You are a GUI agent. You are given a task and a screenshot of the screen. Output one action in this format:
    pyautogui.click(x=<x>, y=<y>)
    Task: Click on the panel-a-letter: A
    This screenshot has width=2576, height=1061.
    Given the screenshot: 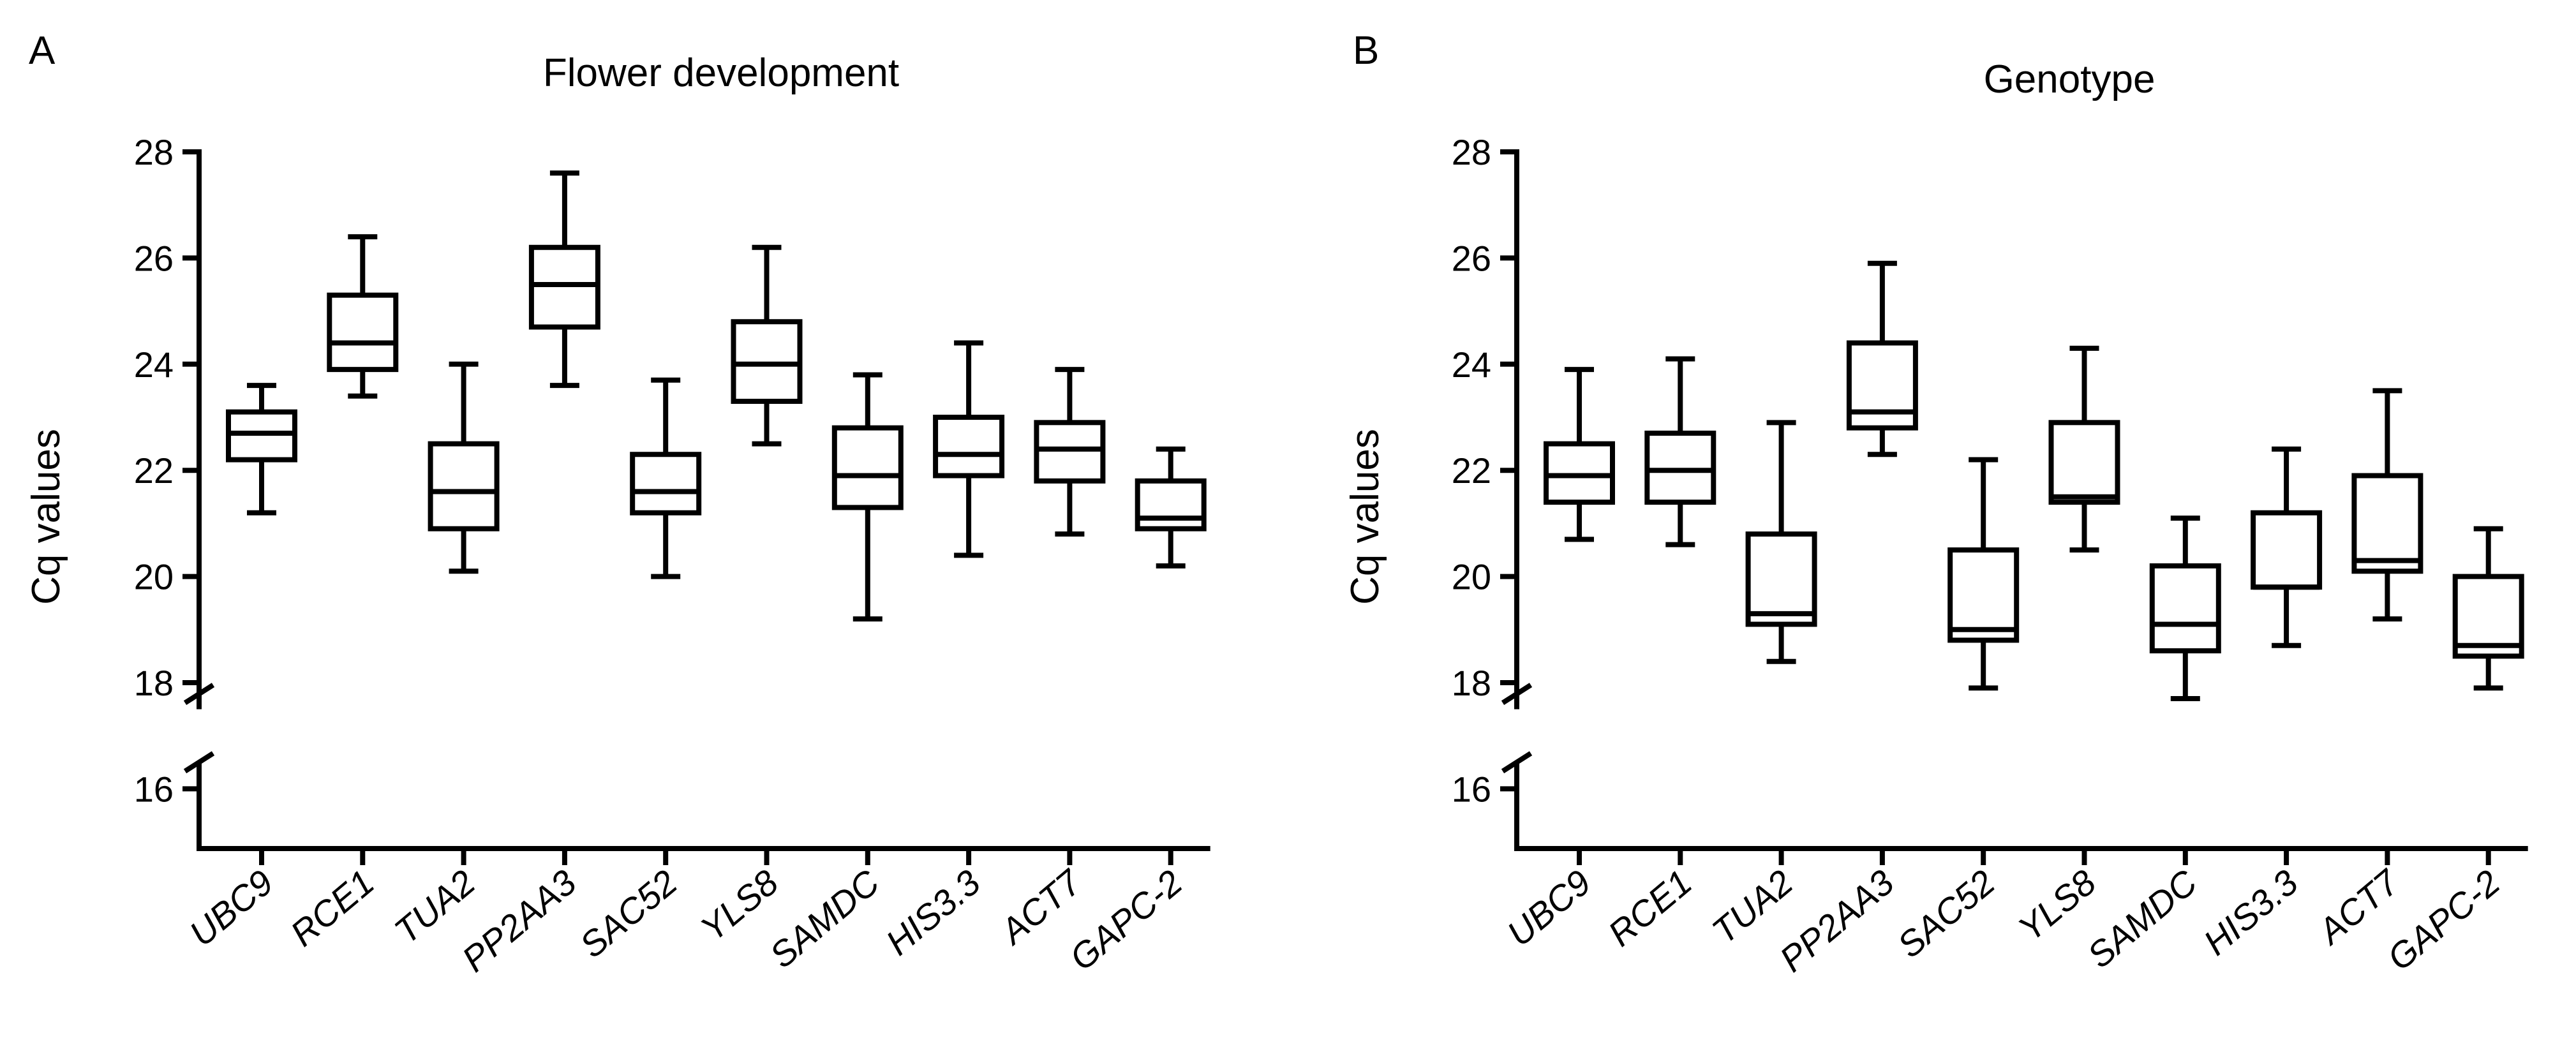 What is the action you would take?
    pyautogui.click(x=42, y=51)
    